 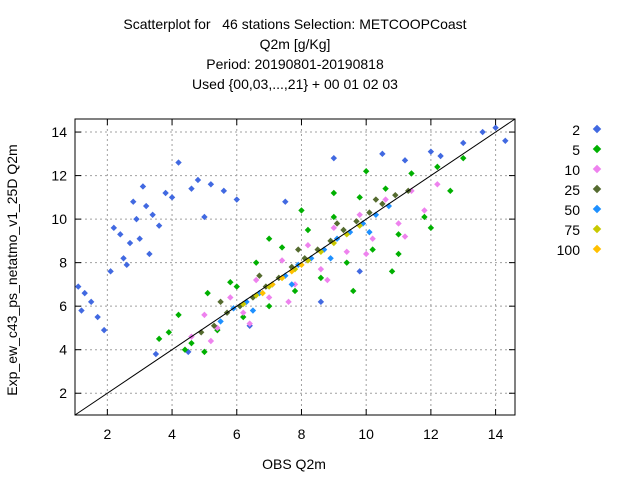 What do you see at coordinates (295, 84) in the screenshot?
I see `chart-subtitle-used: Used {00,03,...,21} + 00 01 02 03` at bounding box center [295, 84].